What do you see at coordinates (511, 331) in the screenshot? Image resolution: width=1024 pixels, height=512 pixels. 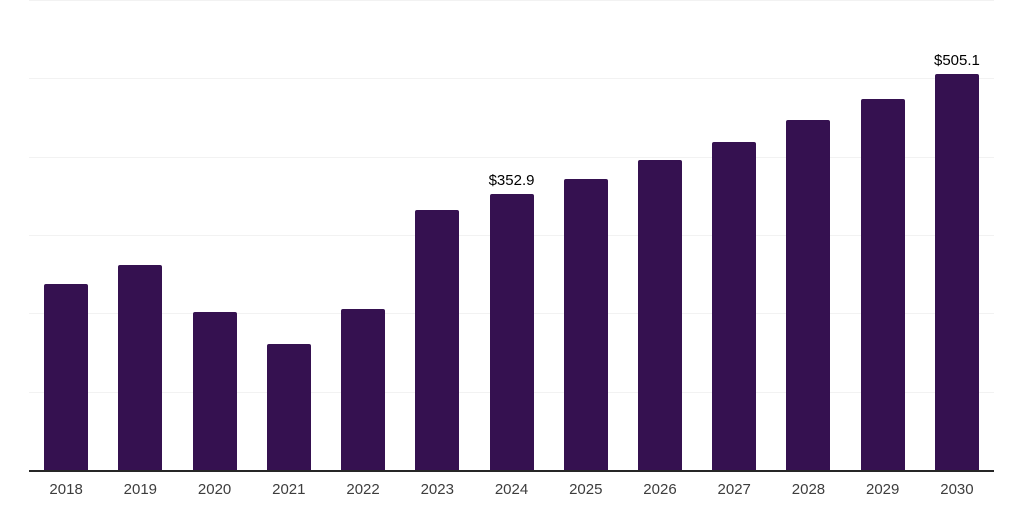 I see `bar-2024` at bounding box center [511, 331].